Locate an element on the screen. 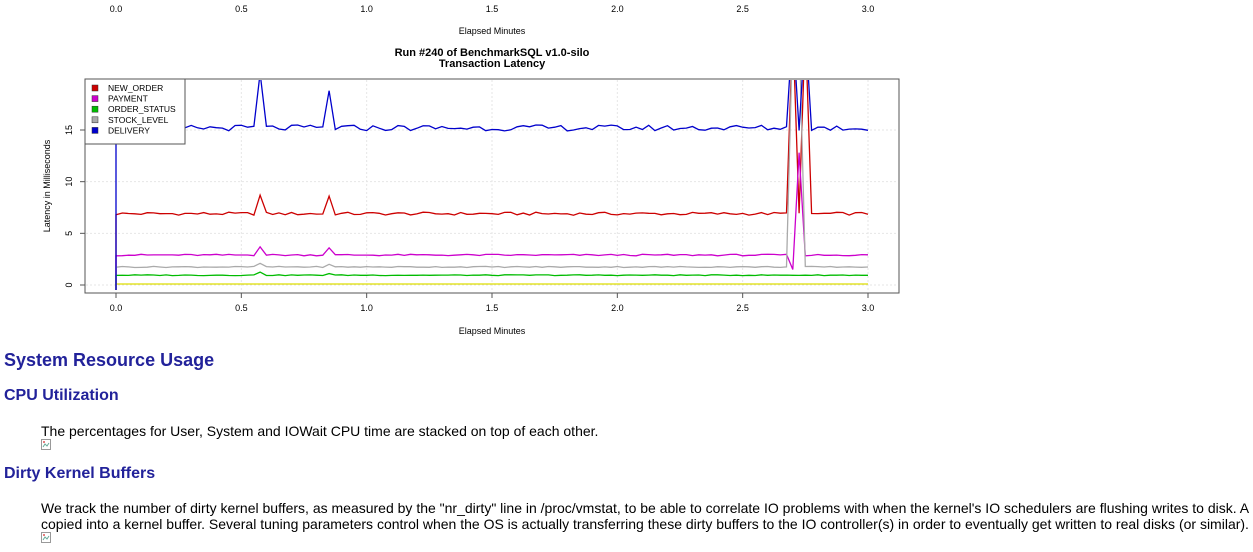  x-tick-label: 0.5 is located at coordinates (241, 308).